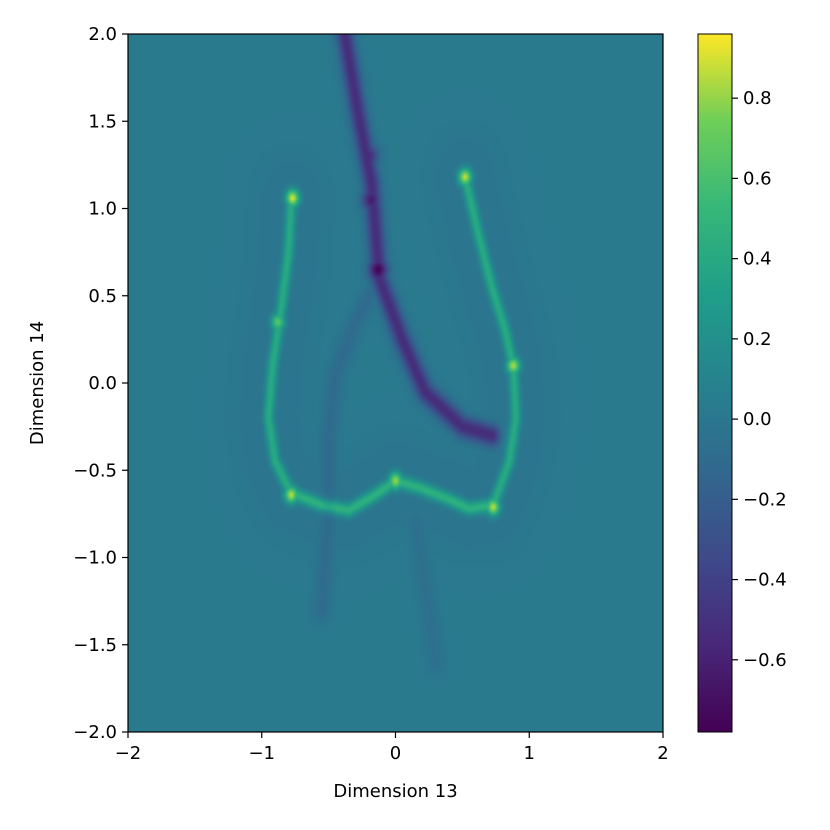 The width and height of the screenshot is (830, 830). Describe the element at coordinates (95, 645) in the screenshot. I see `y-tick-label: −1.5` at that location.